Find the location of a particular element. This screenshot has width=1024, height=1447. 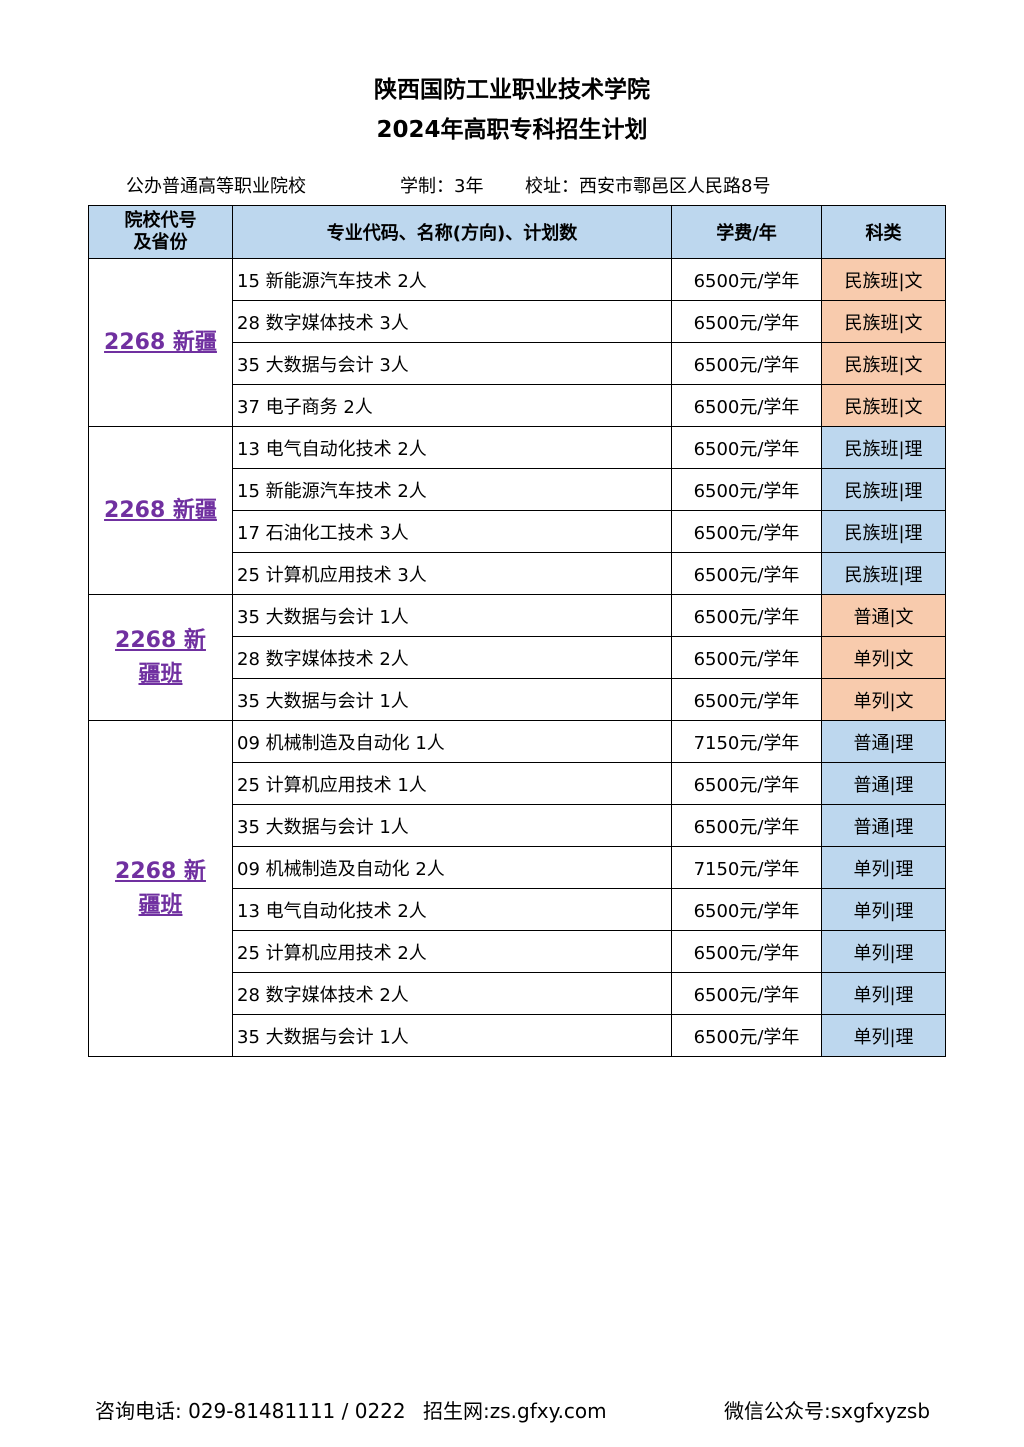

table-row: 35 大数据与会计 1人 6500元/学年 单列|理 is located at coordinates (517, 1035).